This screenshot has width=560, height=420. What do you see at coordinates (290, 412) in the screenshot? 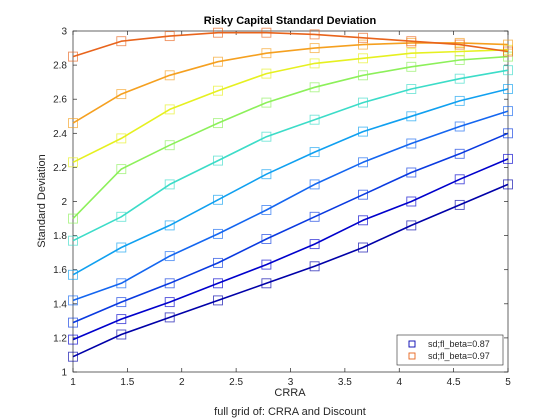
I see `figure-caption: full grid of: CRRA and Discount` at bounding box center [290, 412].